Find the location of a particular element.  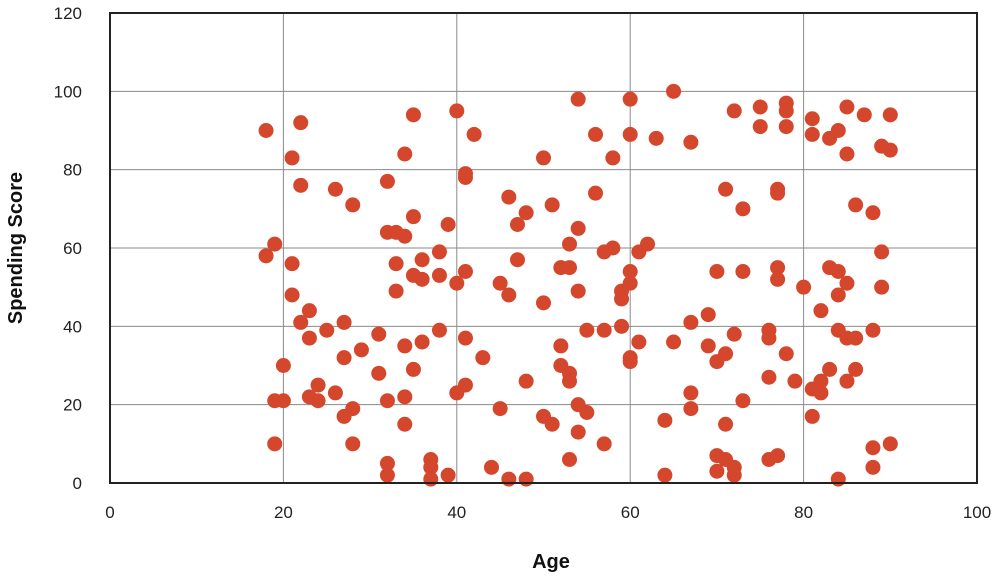

x-tick-labels: 0 20 40 60 80 100 is located at coordinates (548, 512).